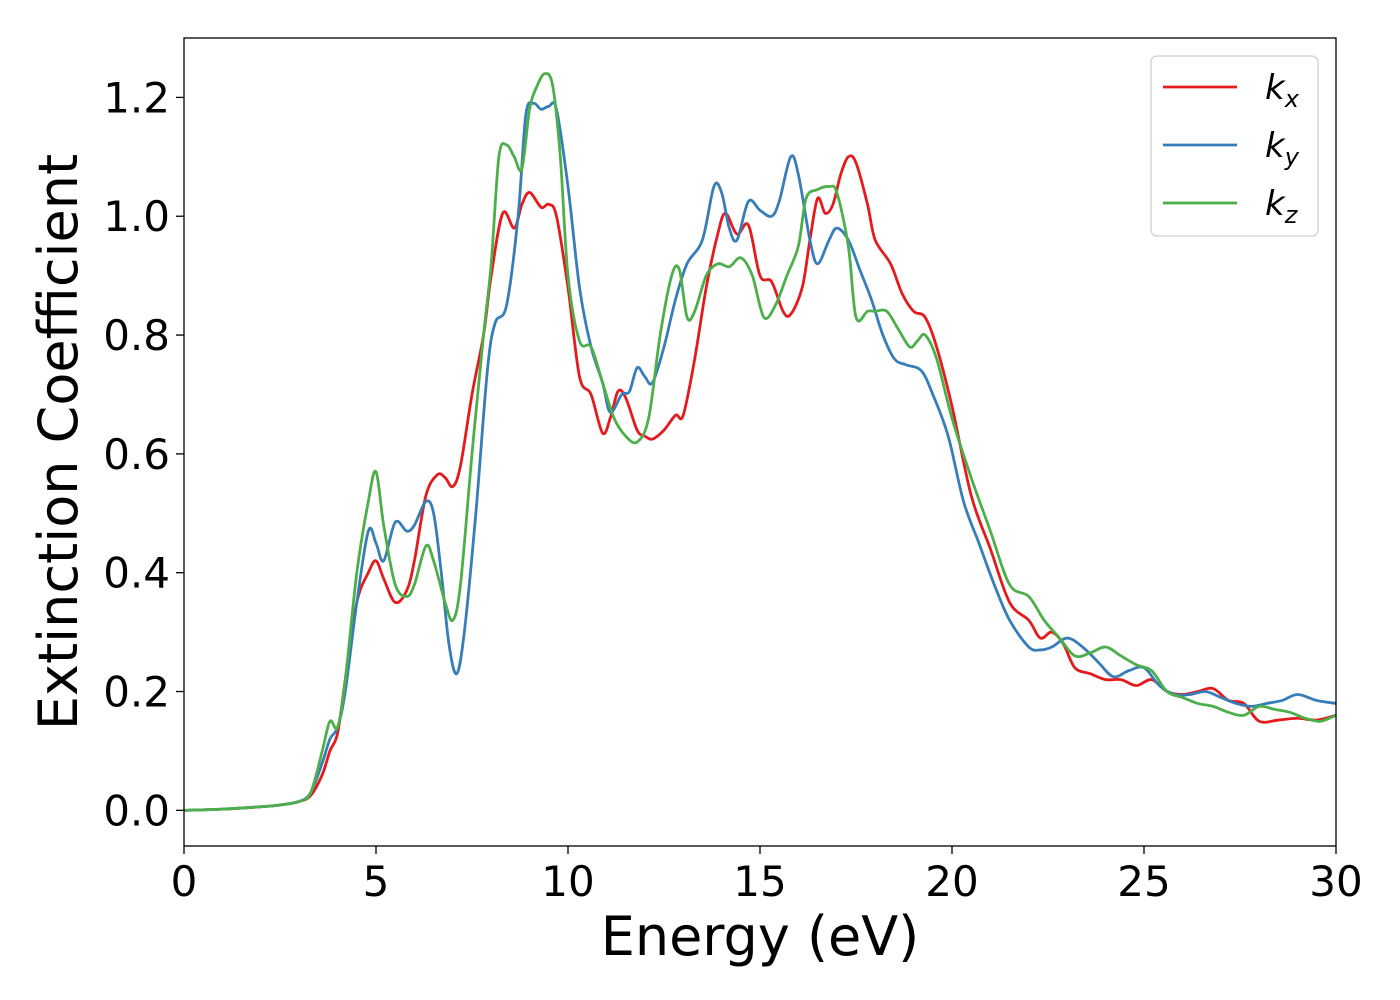  I want to click on y-tick-label: 0.8, so click(136, 335).